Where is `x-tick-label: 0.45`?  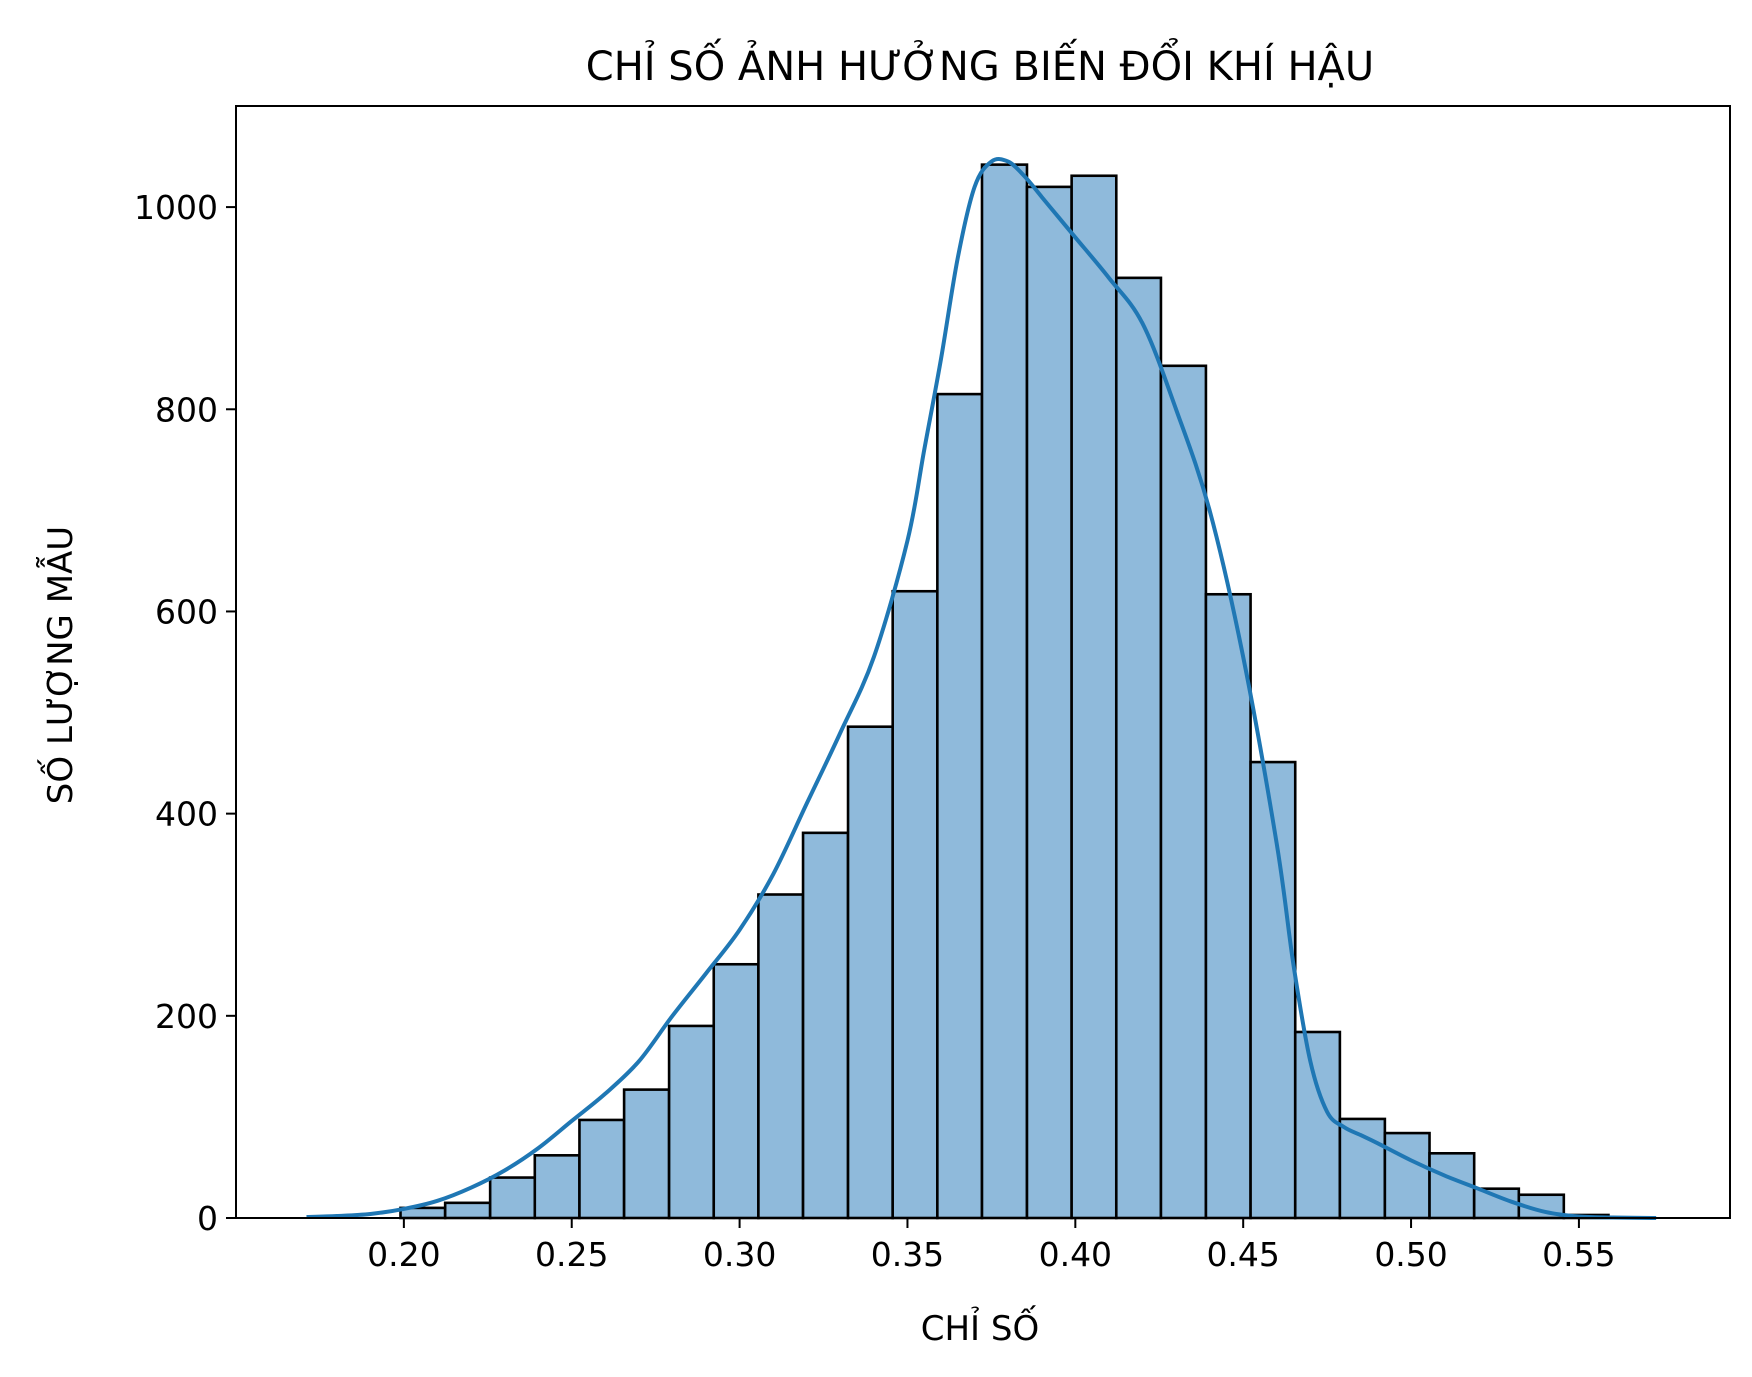 x-tick-label: 0.45 is located at coordinates (1242, 1254).